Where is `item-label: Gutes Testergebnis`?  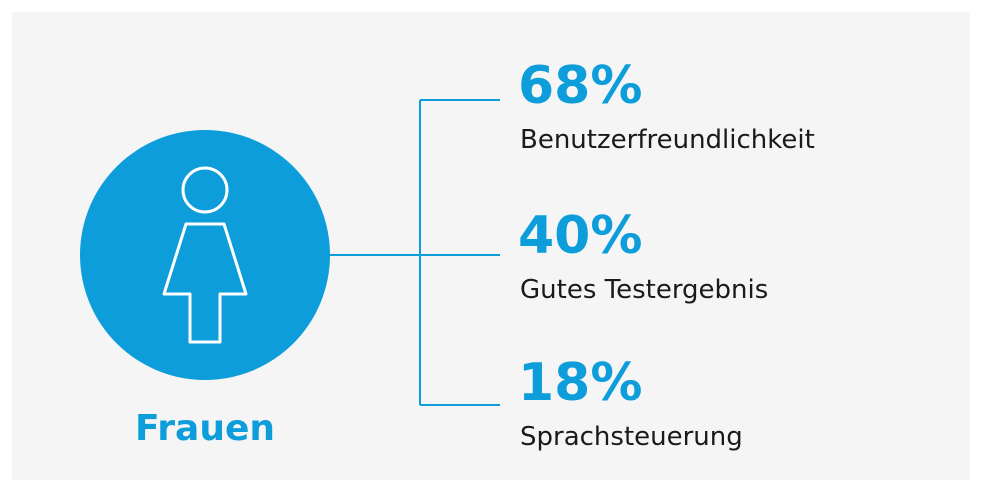 item-label: Gutes Testergebnis is located at coordinates (644, 290).